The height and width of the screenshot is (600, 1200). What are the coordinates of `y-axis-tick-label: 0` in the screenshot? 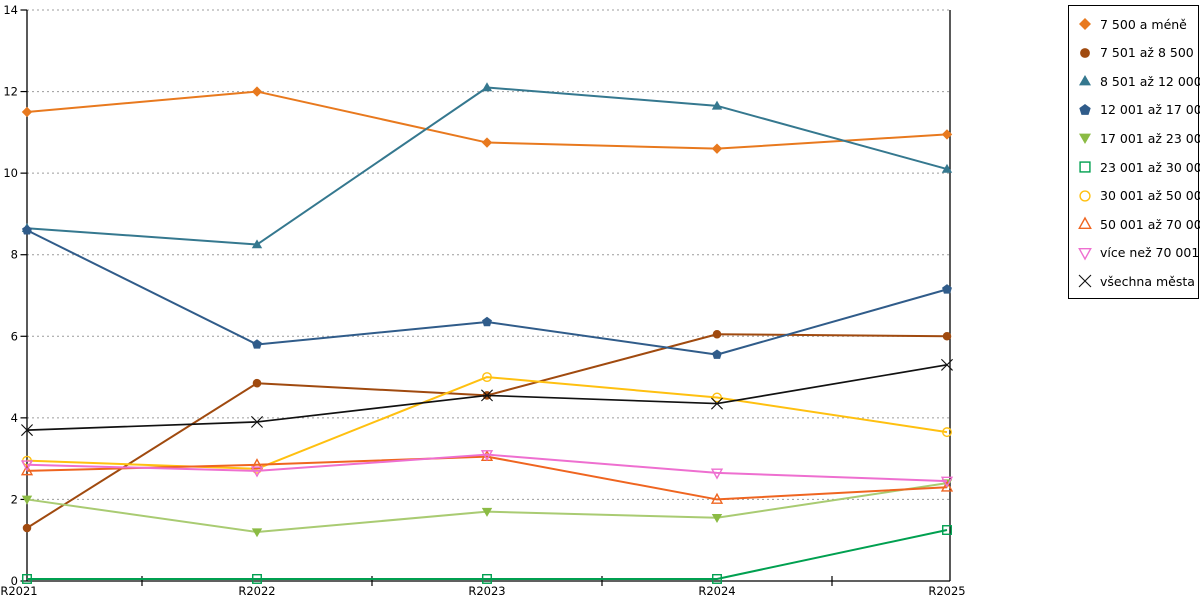 It's located at (14, 581).